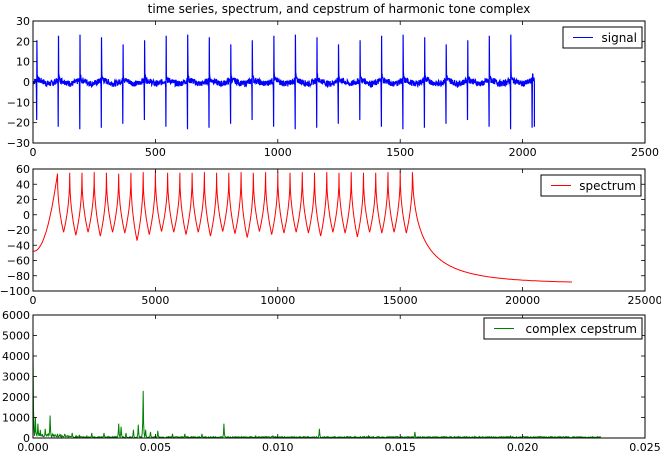 This screenshot has width=661, height=456. Describe the element at coordinates (23, 184) in the screenshot. I see `y-tick-label: 40` at that location.